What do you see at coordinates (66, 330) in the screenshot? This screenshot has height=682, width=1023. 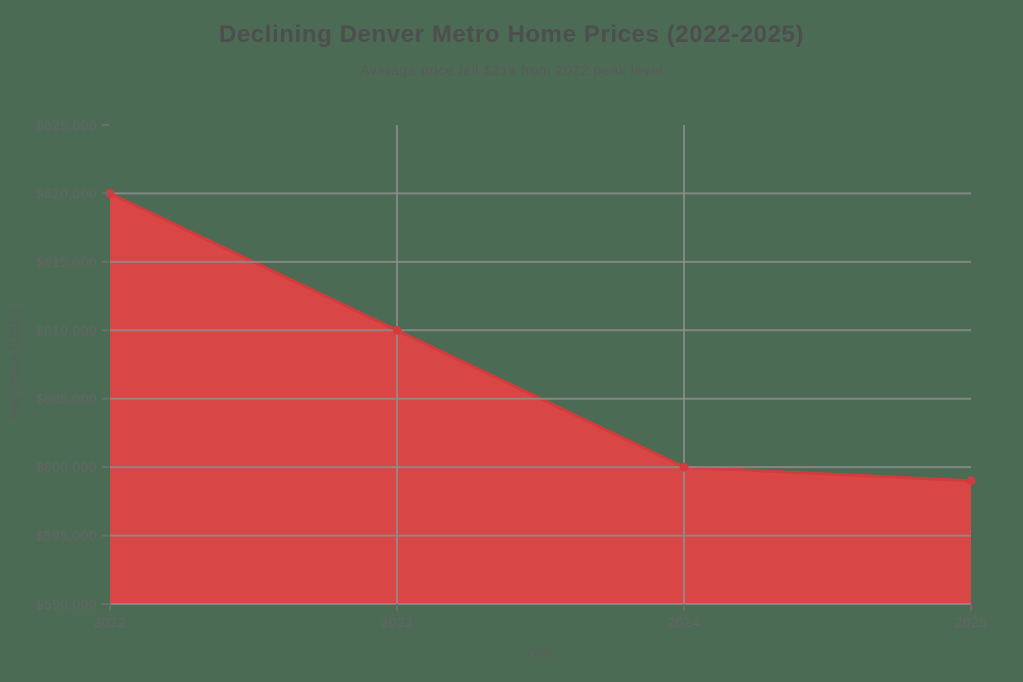 I see `y-tick-label: $610,000` at bounding box center [66, 330].